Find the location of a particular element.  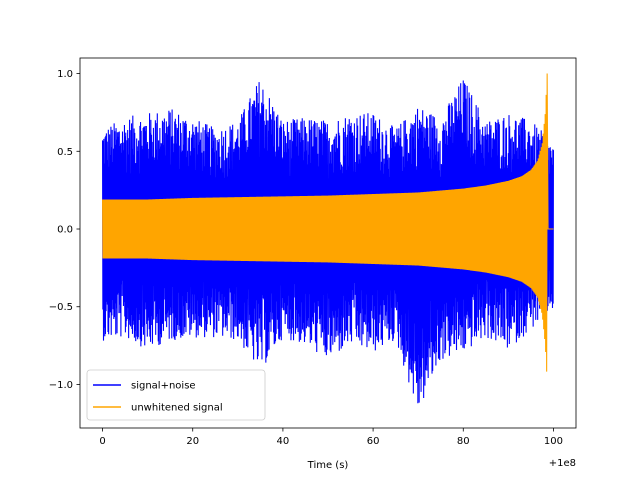

x-axis-offset-label: +1e8 is located at coordinates (562, 463).